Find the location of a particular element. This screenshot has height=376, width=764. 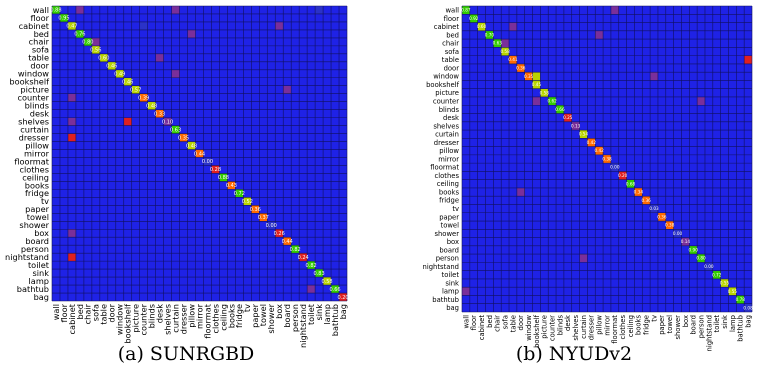

x-tick-label: curtain is located at coordinates (584, 327).